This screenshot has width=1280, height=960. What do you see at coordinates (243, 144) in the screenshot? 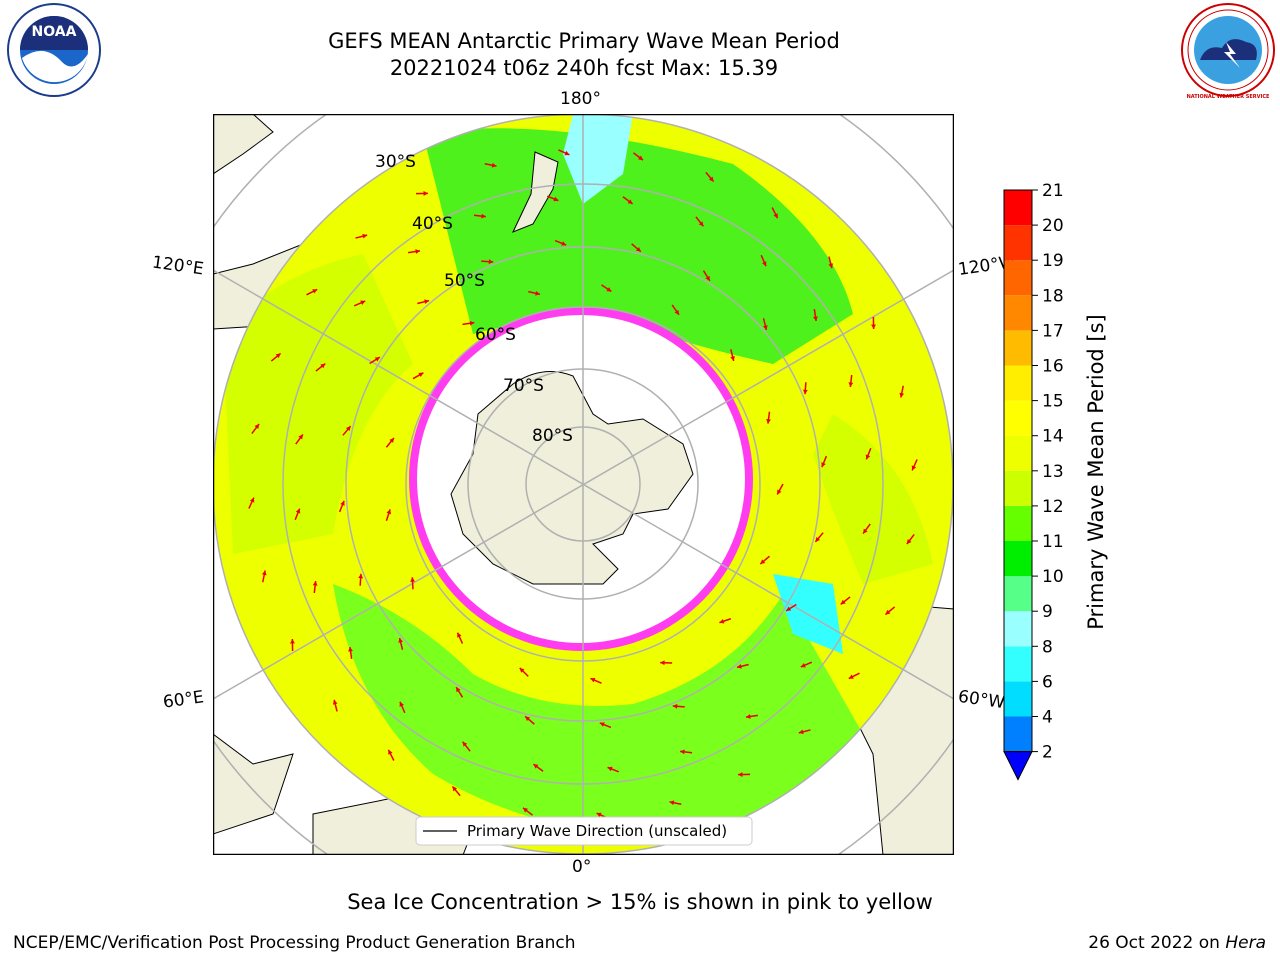
I see `land-australia-top` at bounding box center [243, 144].